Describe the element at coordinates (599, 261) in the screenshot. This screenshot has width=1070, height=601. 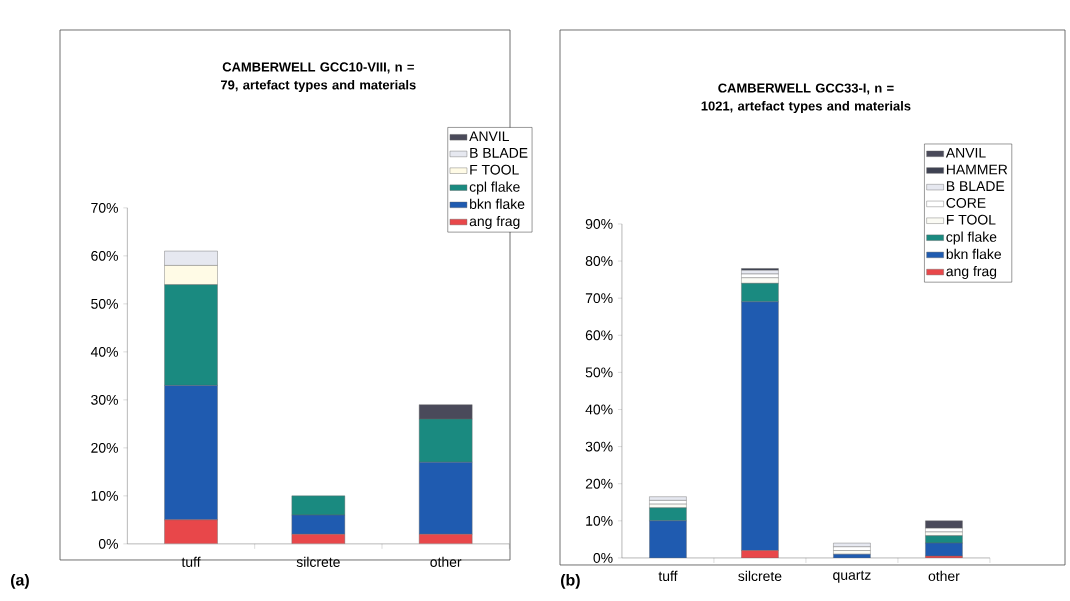
I see `y-tick-label: 80%` at that location.